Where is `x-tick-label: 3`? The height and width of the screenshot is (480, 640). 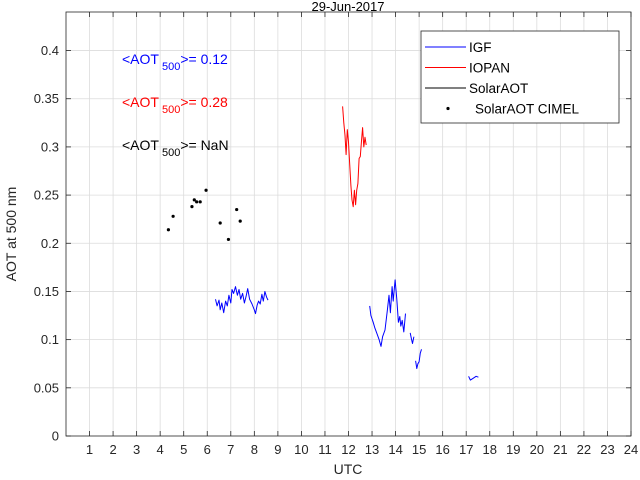
x-tick-label: 3 is located at coordinates (136, 449).